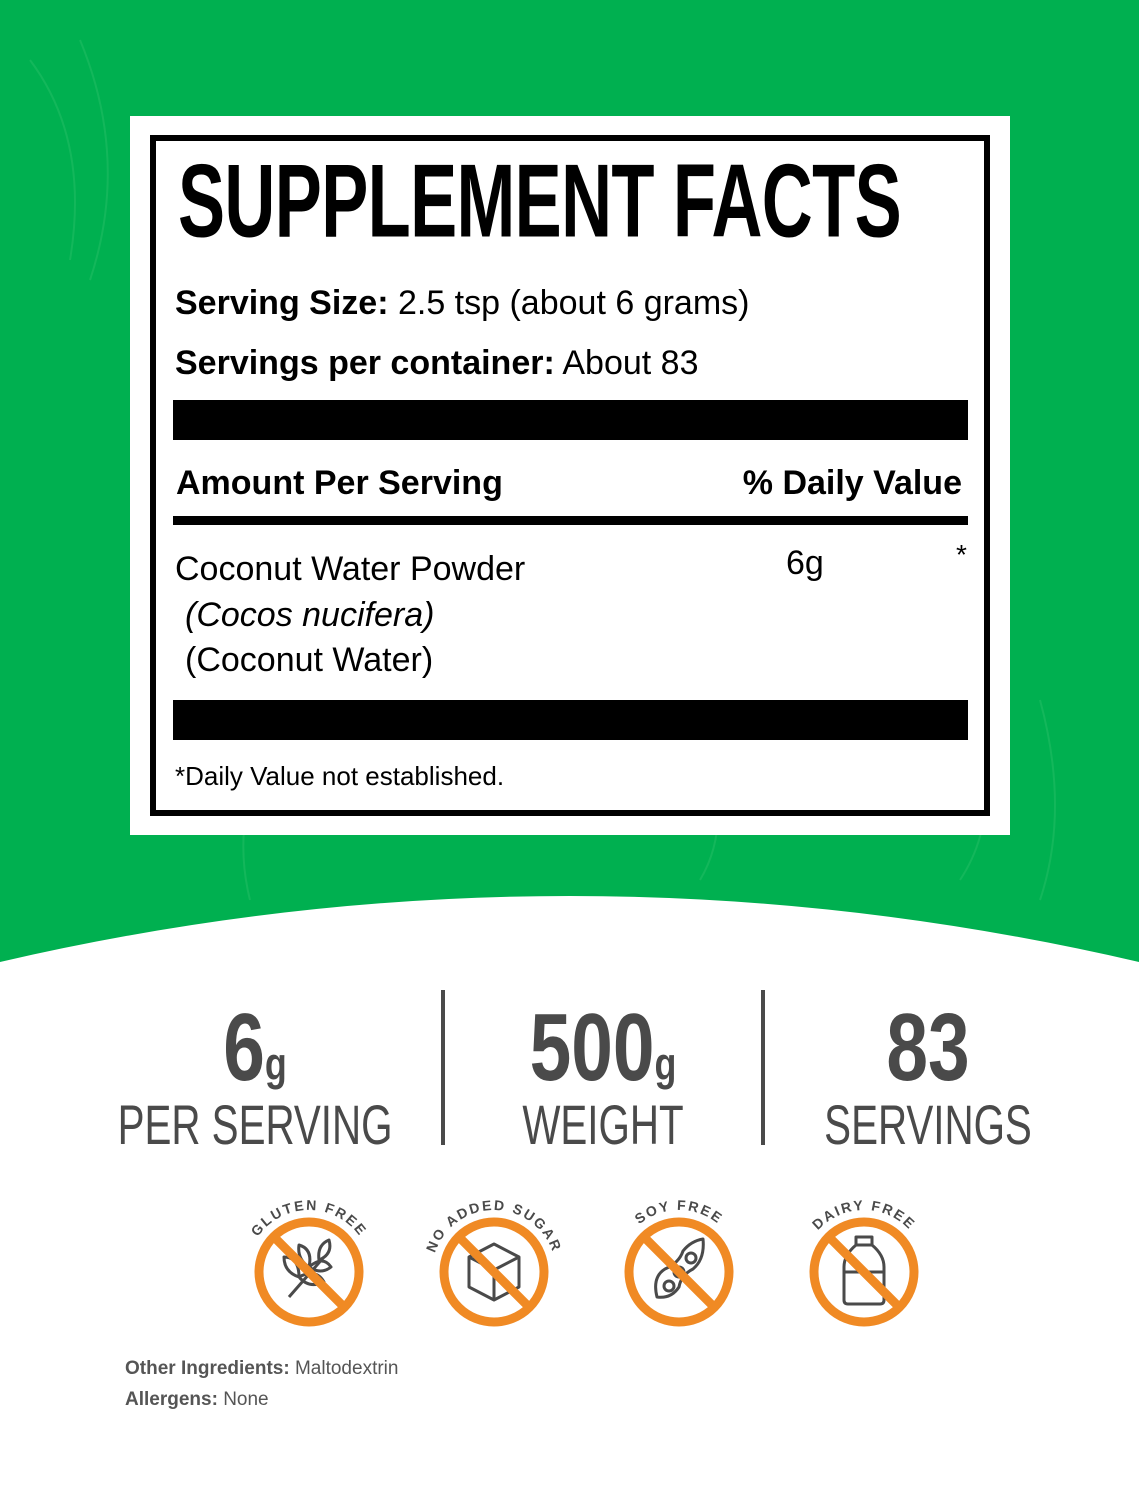  What do you see at coordinates (244, 1047) in the screenshot?
I see `stat-value: 6` at bounding box center [244, 1047].